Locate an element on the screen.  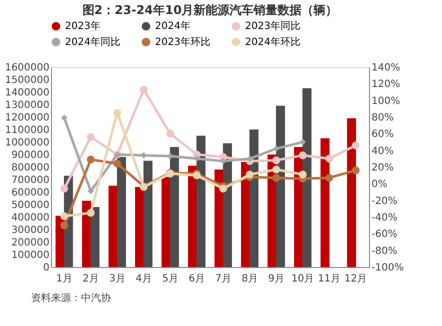
y-tick-label: 700000 is located at coordinates (30, 180).